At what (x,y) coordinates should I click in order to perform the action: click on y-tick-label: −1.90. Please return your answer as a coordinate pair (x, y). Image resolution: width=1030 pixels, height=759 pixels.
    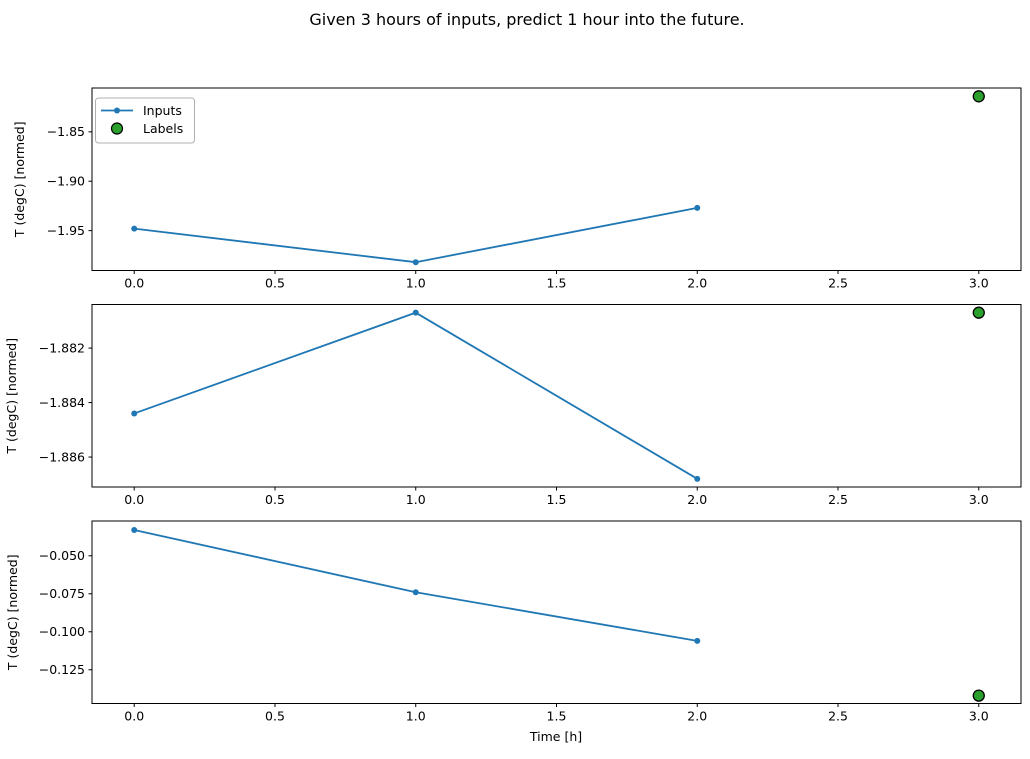
    Looking at the image, I should click on (66, 181).